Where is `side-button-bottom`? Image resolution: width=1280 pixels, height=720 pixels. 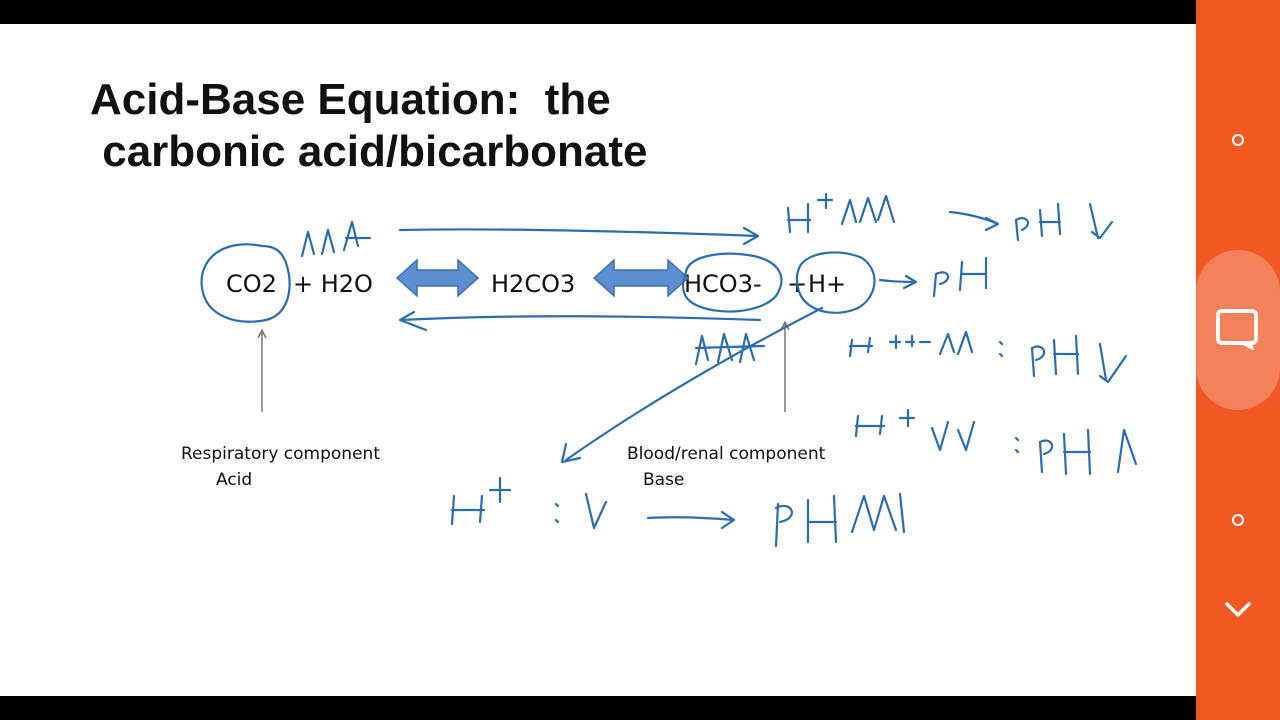
side-button-bottom is located at coordinates (1238, 520).